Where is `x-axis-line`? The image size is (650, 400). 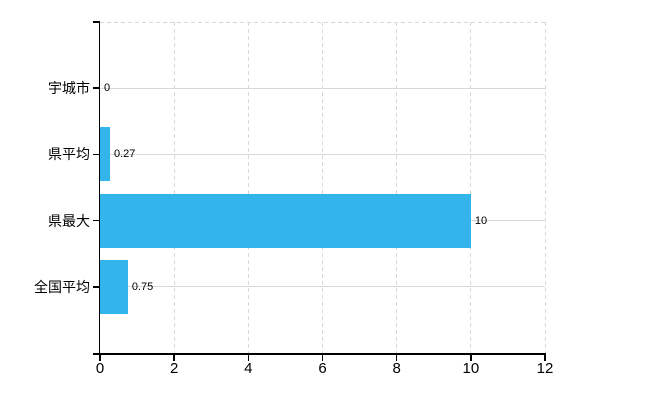
x-axis-line is located at coordinates (319, 354).